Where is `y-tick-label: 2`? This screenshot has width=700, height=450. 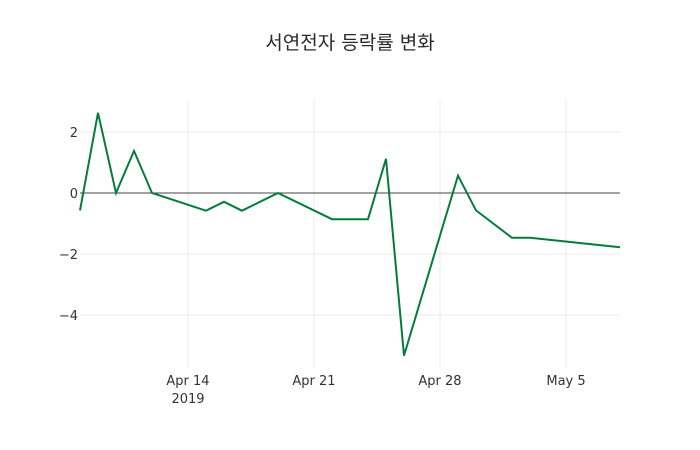
y-tick-label: 2 is located at coordinates (74, 133).